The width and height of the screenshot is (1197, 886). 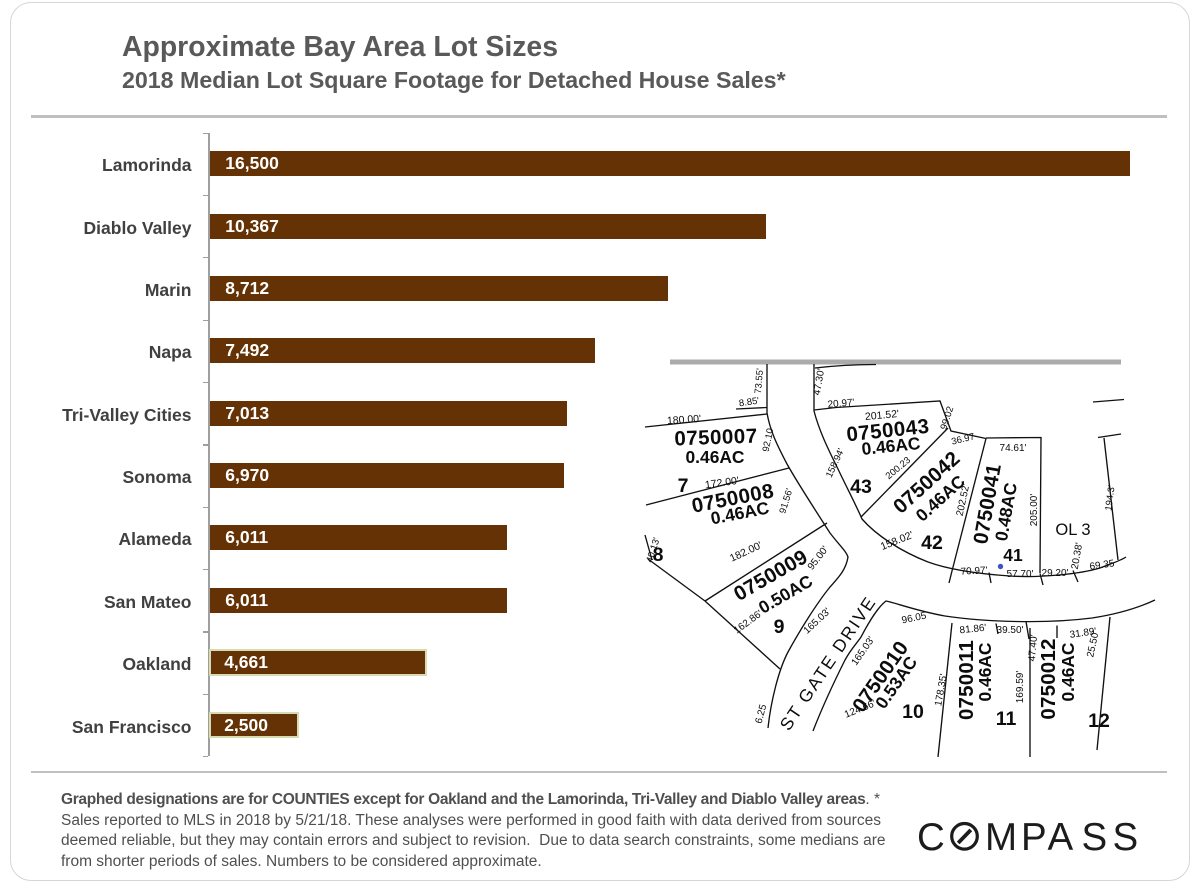 What do you see at coordinates (913, 712) in the screenshot?
I see `svg-text: 10` at bounding box center [913, 712].